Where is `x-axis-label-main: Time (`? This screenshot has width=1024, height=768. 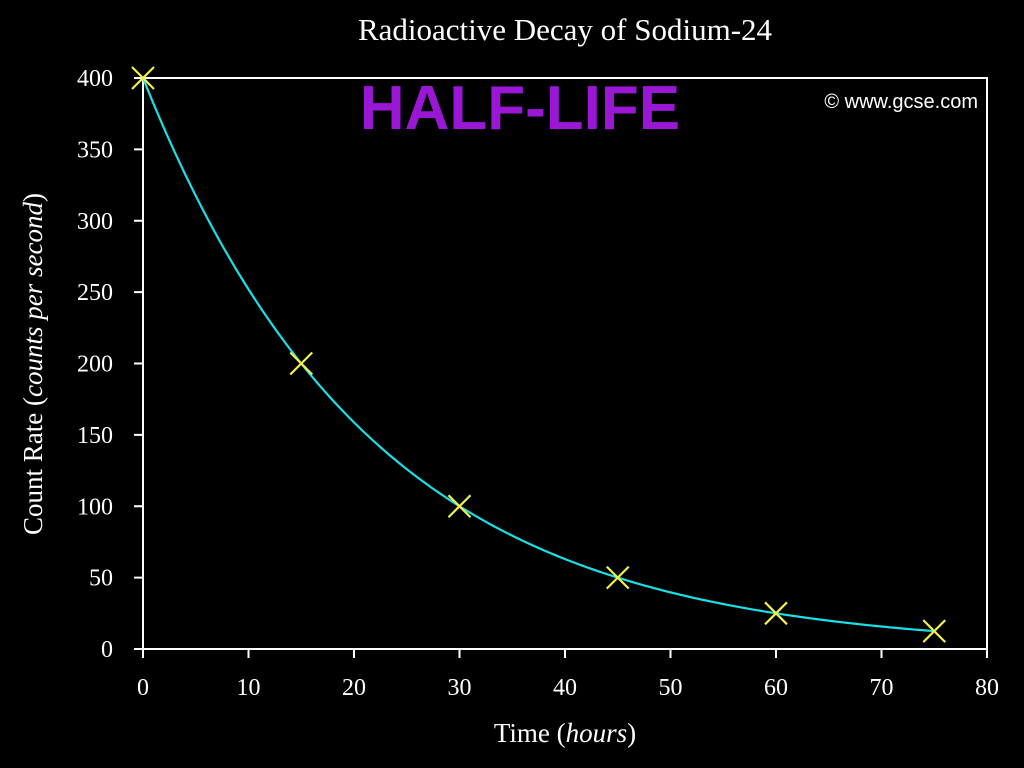
x-axis-label-main: Time ( is located at coordinates (530, 733).